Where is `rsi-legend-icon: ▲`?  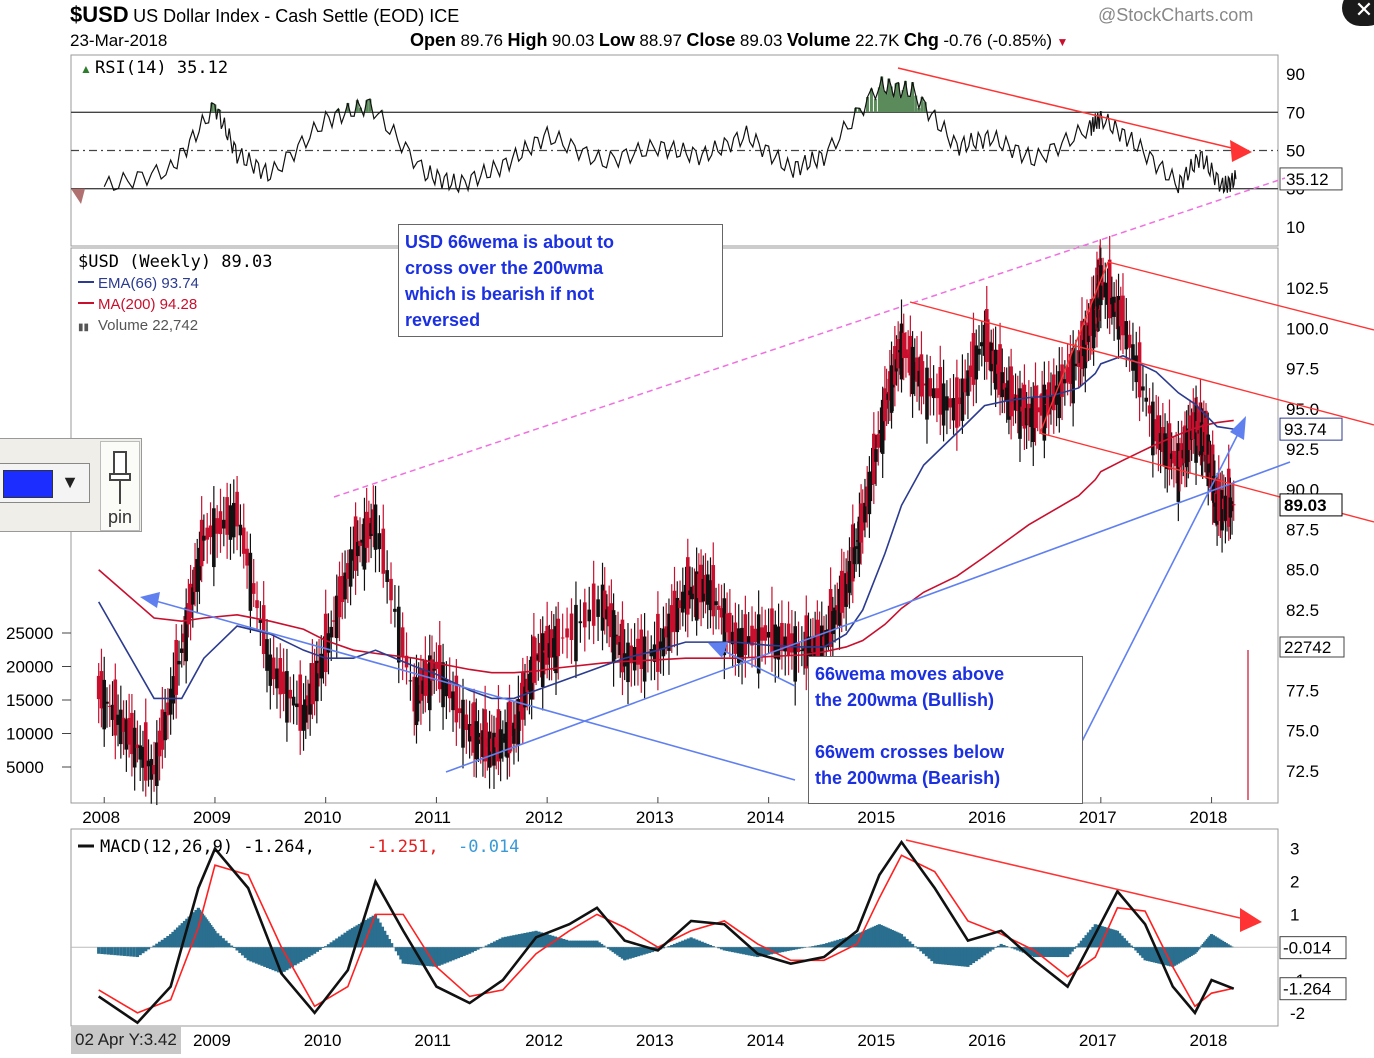
rsi-legend-icon: ▲ is located at coordinates (86, 69).